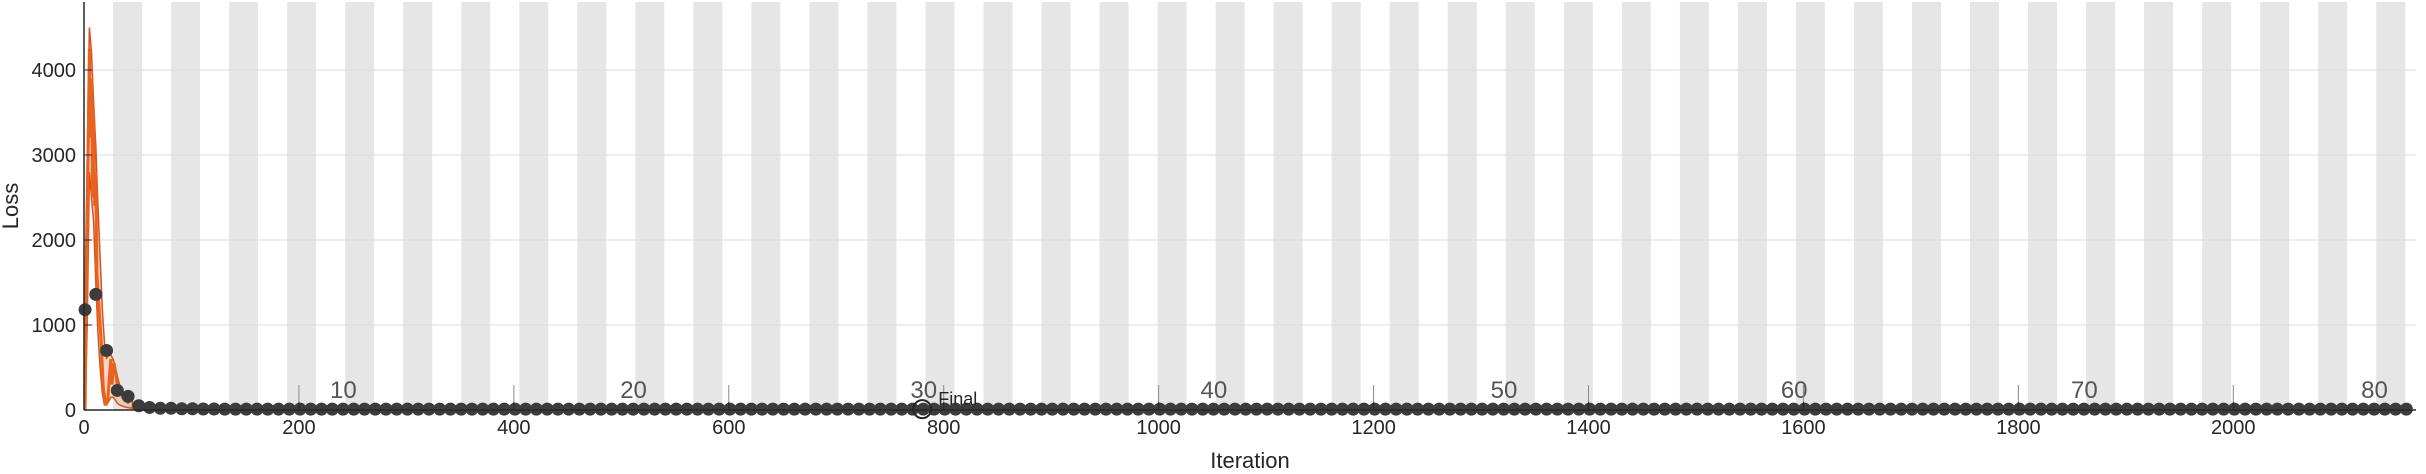 Image resolution: width=2426 pixels, height=474 pixels. Describe the element at coordinates (728, 428) in the screenshot. I see `x-tick-label: 600` at that location.